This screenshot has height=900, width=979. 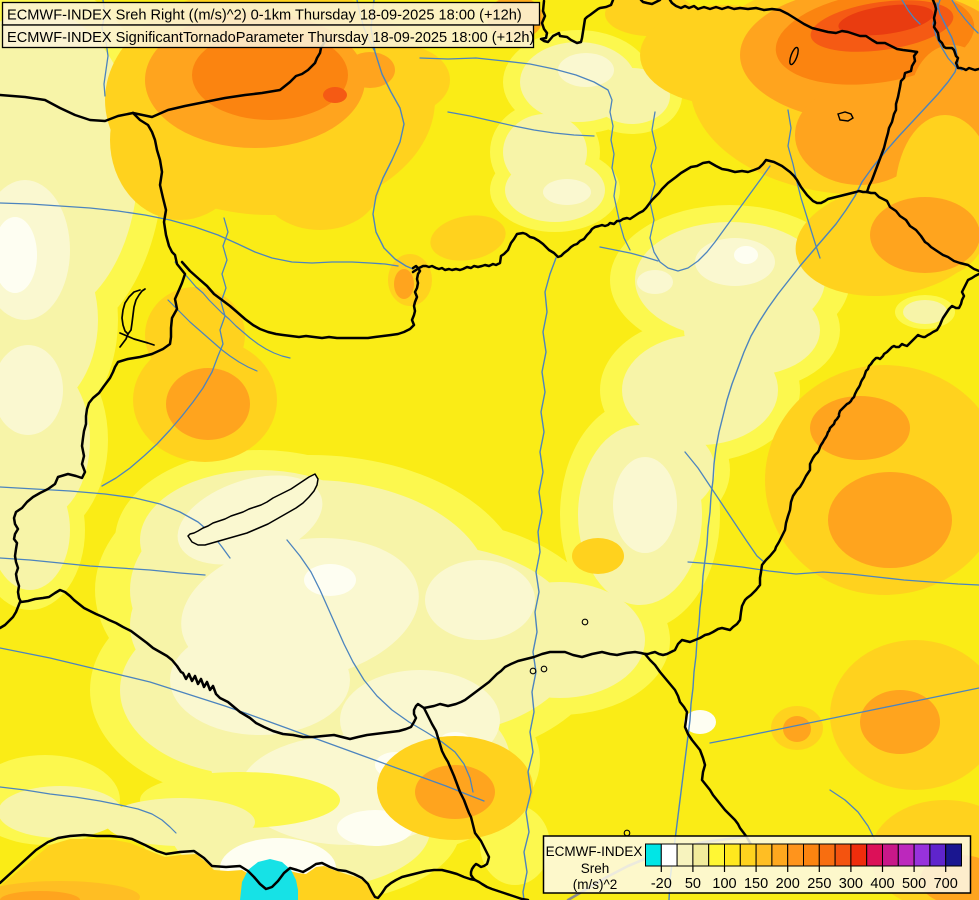 What do you see at coordinates (594, 851) in the screenshot?
I see `svg-text: ECMWF-INDEX` at bounding box center [594, 851].